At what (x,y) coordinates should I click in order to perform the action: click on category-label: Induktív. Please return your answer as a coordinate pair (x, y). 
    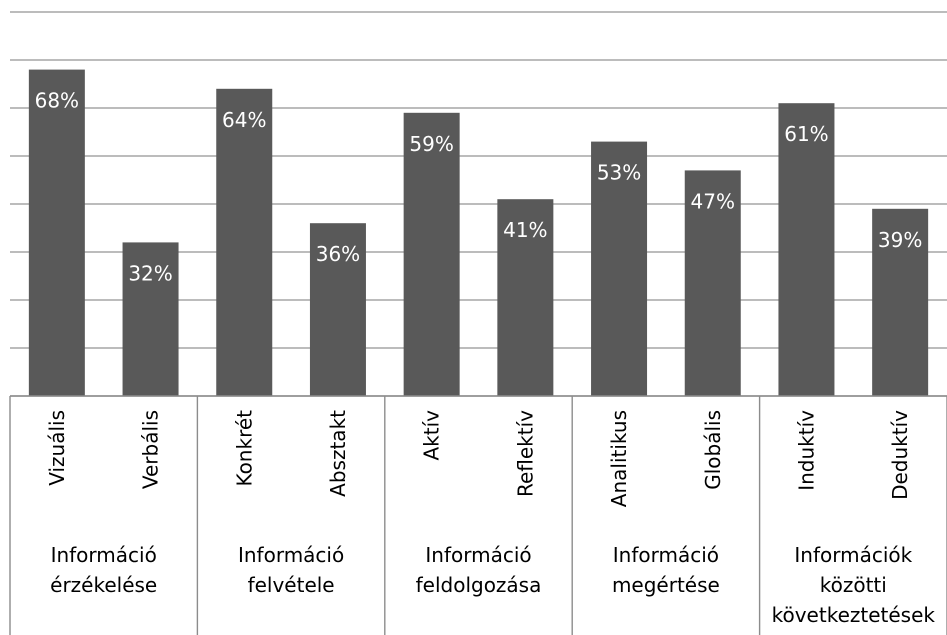
    Looking at the image, I should click on (806, 450).